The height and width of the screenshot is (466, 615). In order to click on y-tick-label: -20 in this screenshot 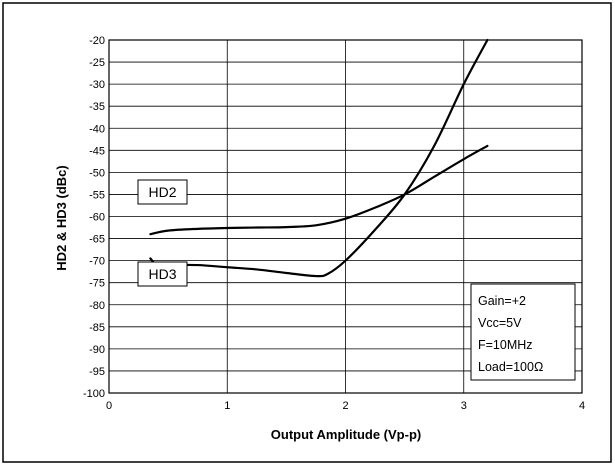, I will do `click(97, 41)`.